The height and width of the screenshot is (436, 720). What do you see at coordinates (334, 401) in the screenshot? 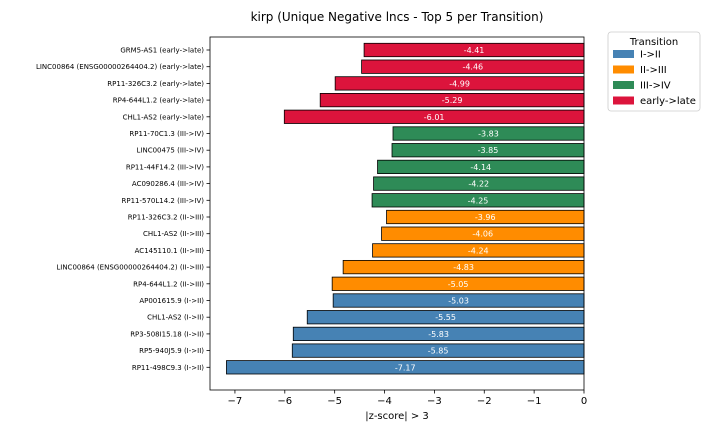
I see `x-tick-label: −5` at bounding box center [334, 401].